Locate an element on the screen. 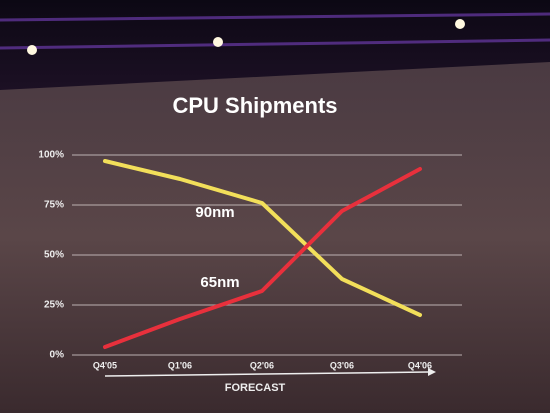  forecast-arrow is located at coordinates (266, 374).